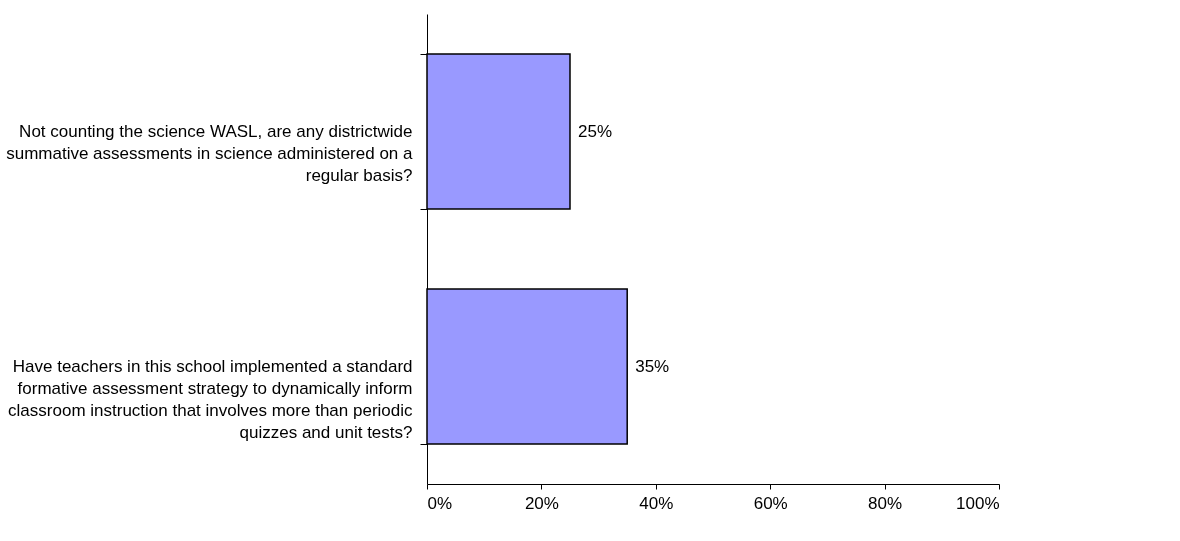 The image size is (1180, 541). I want to click on x-tick-label: 100%, so click(978, 503).